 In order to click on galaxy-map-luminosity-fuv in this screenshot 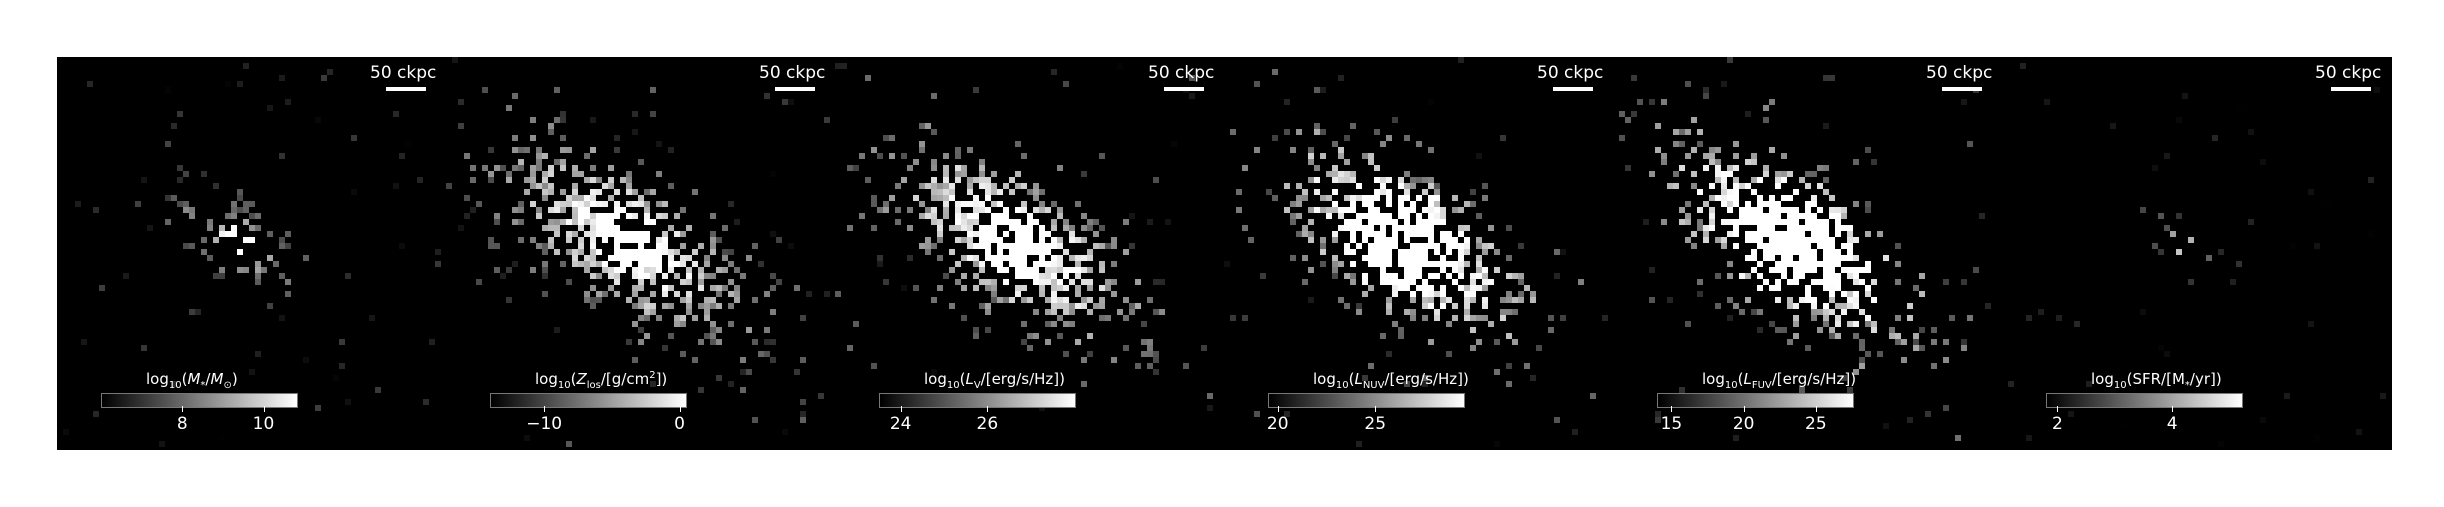, I will do `click(1807, 253)`.